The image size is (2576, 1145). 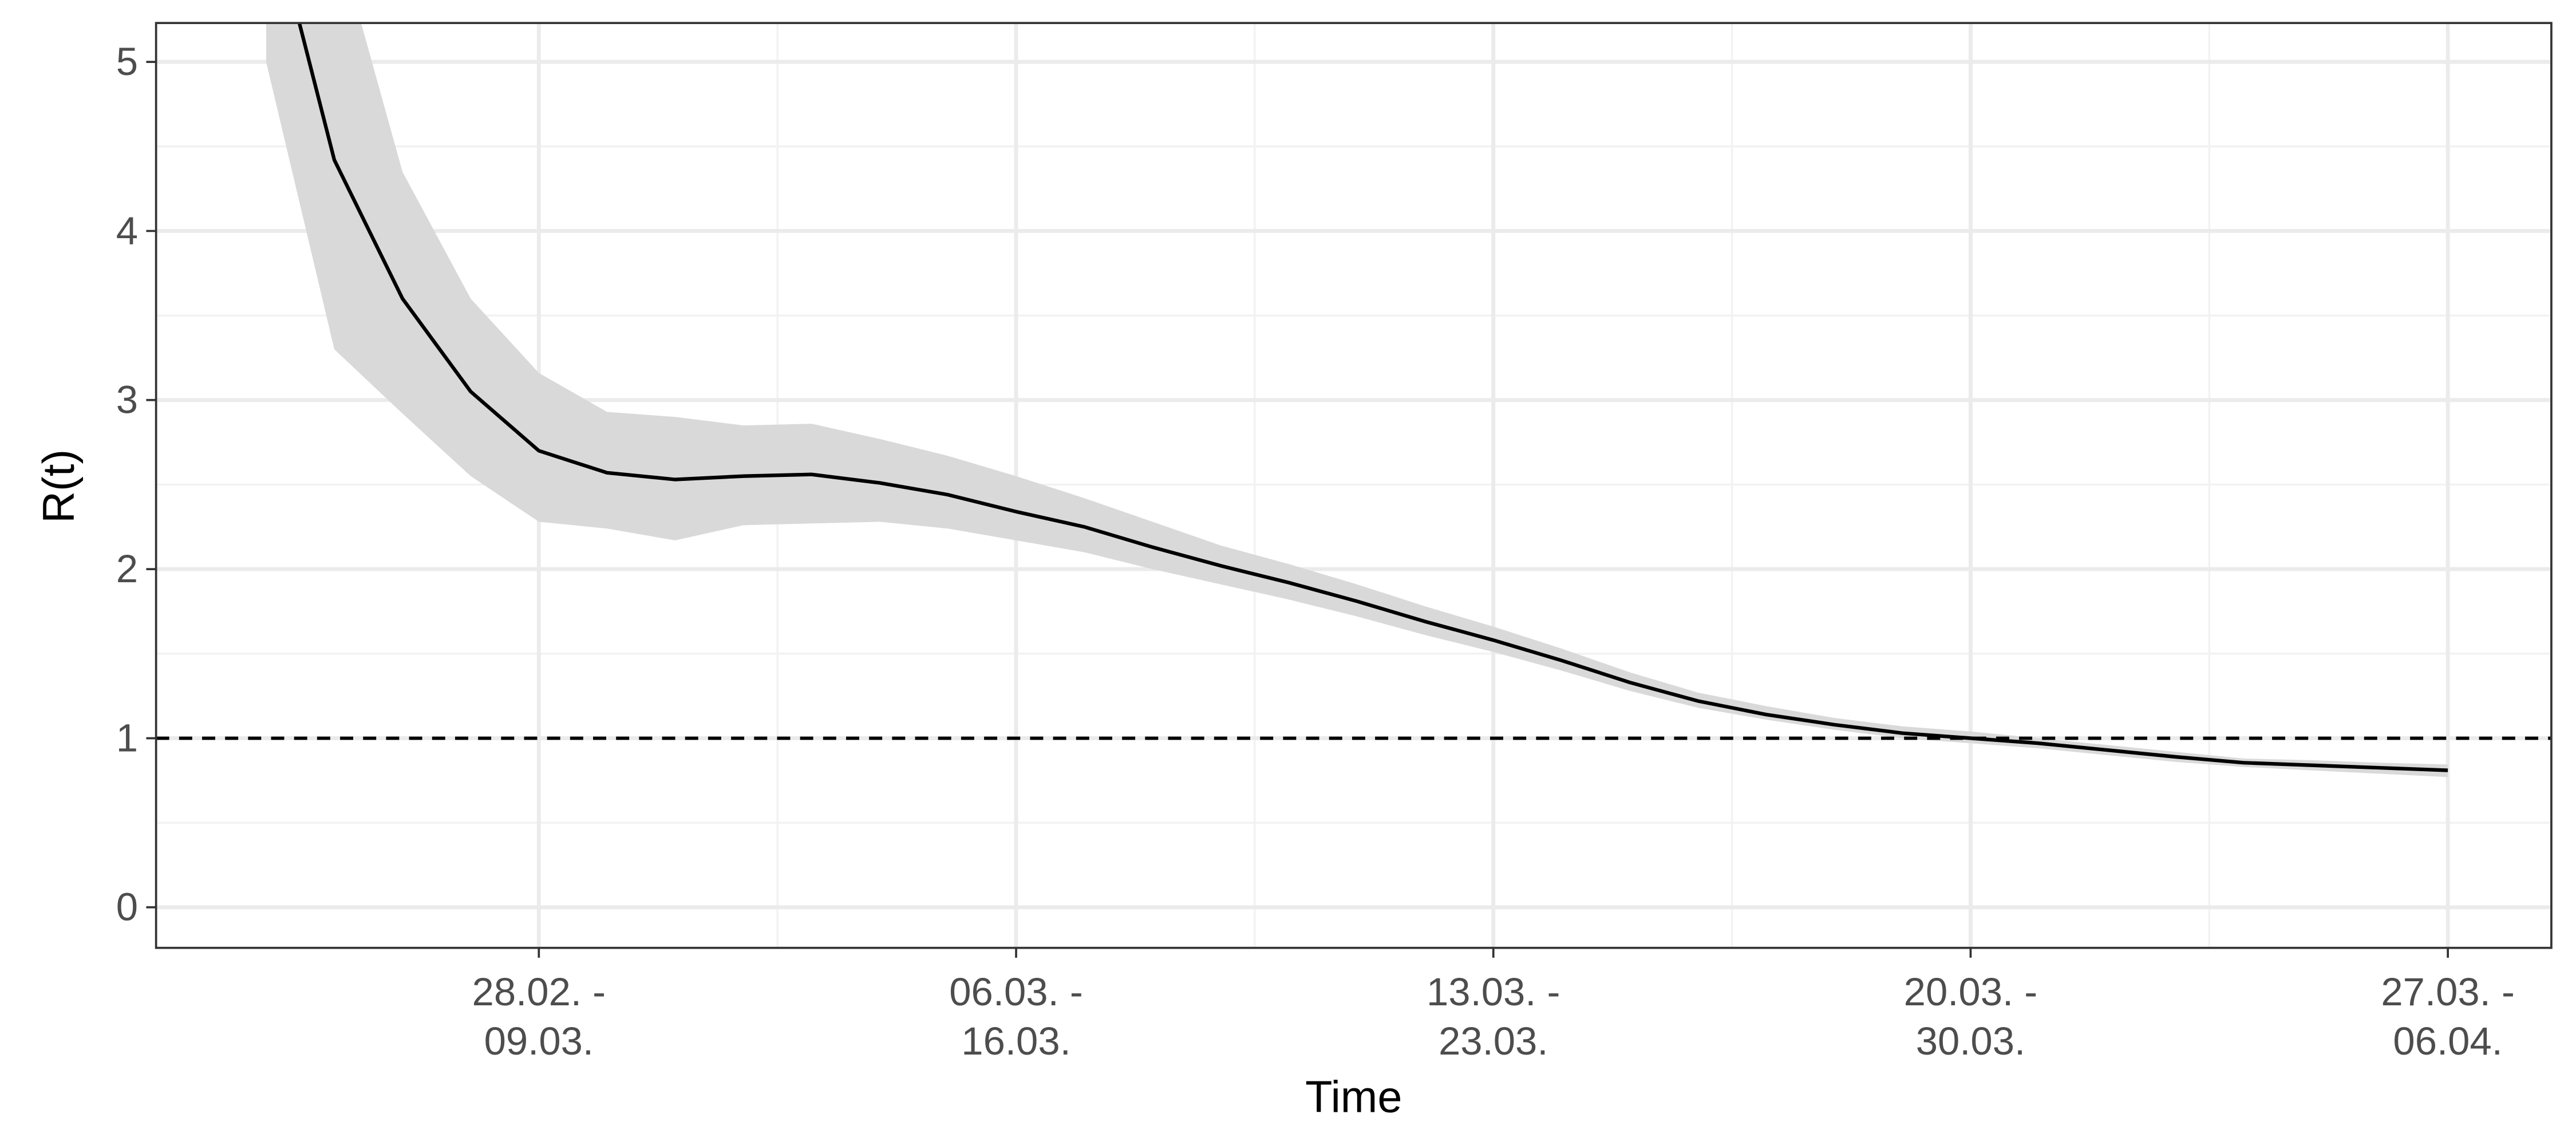 What do you see at coordinates (127, 400) in the screenshot?
I see `y-tick-label: 3` at bounding box center [127, 400].